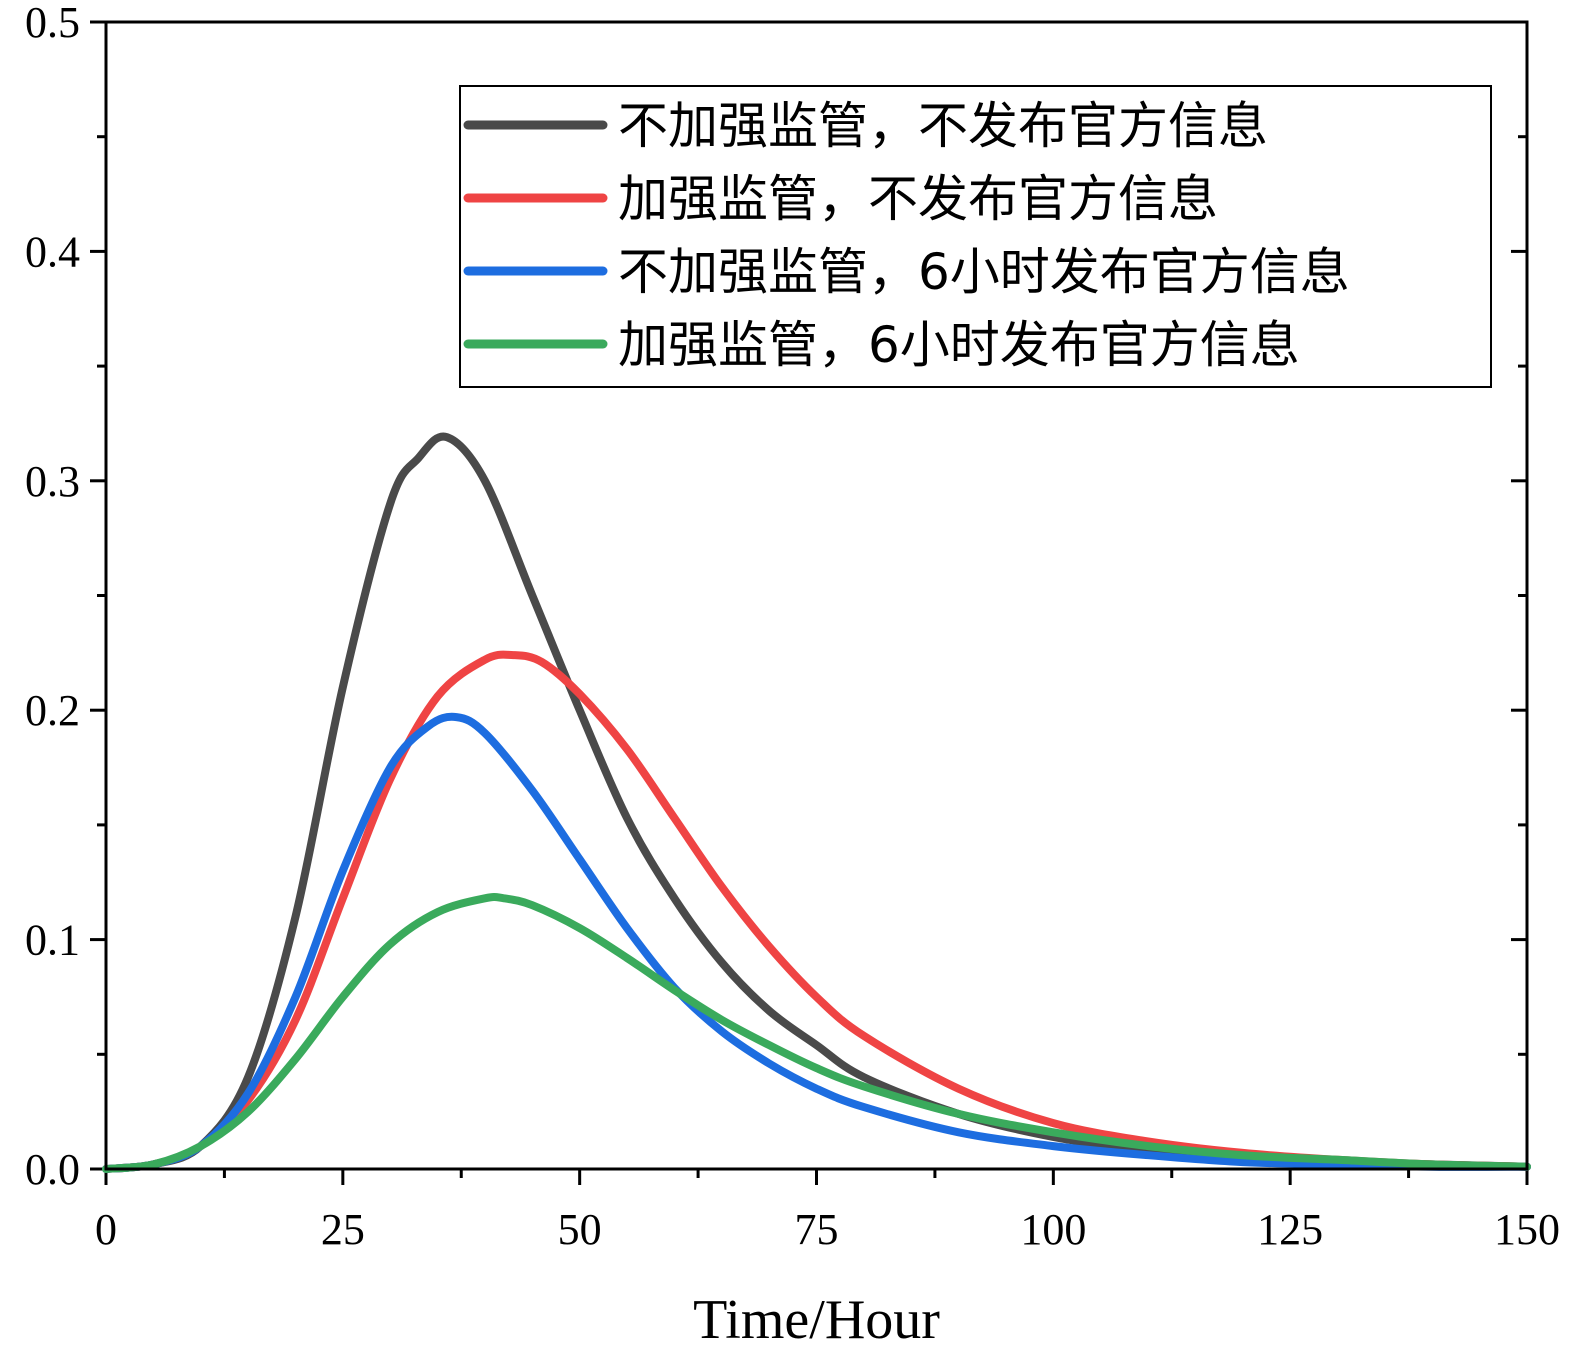 The width and height of the screenshot is (1575, 1353). Describe the element at coordinates (580, 1229) in the screenshot. I see `x-tick-label: 50` at that location.